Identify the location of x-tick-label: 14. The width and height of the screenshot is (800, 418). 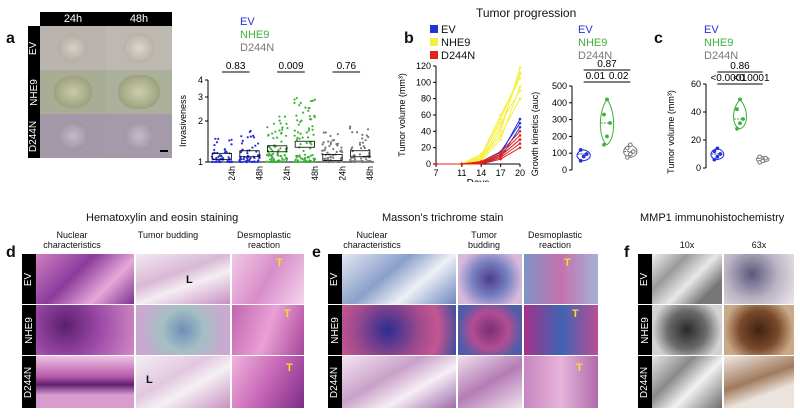
(481, 173).